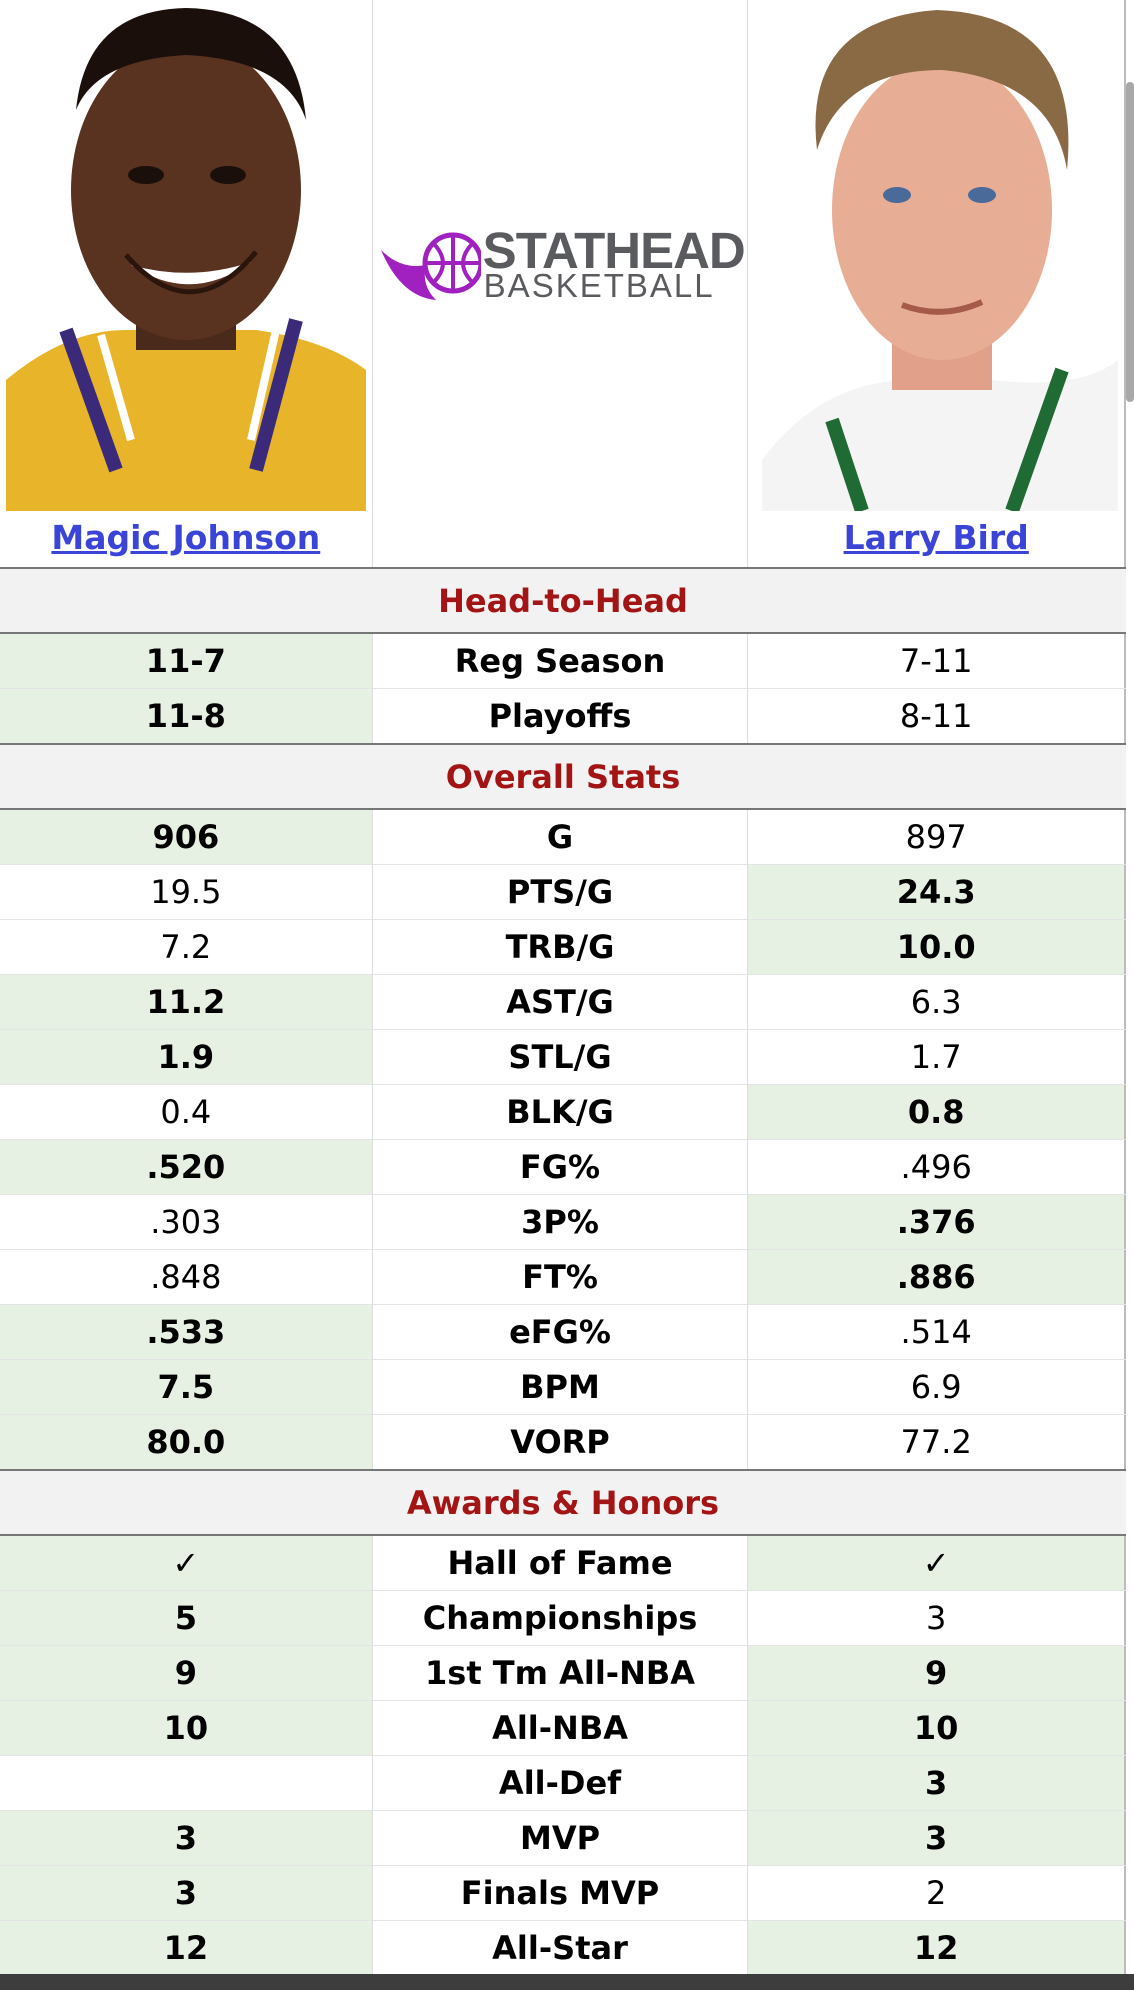 Image resolution: width=1134 pixels, height=1990 pixels. I want to click on section-title: Overall Stats, so click(563, 776).